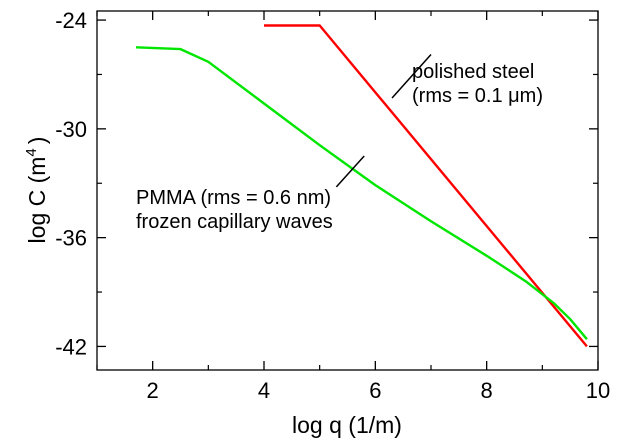 The width and height of the screenshot is (628, 445). What do you see at coordinates (71, 346) in the screenshot?
I see `y-tick-label: -42` at bounding box center [71, 346].